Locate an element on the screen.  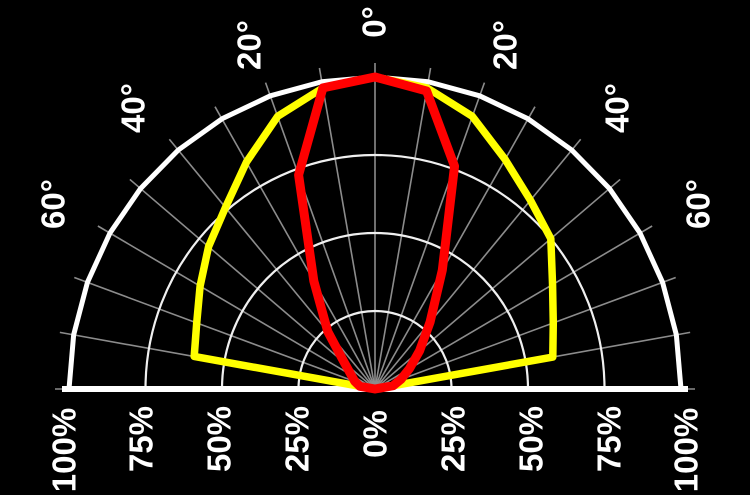
grid-spoke--20 is located at coordinates (320, 236).